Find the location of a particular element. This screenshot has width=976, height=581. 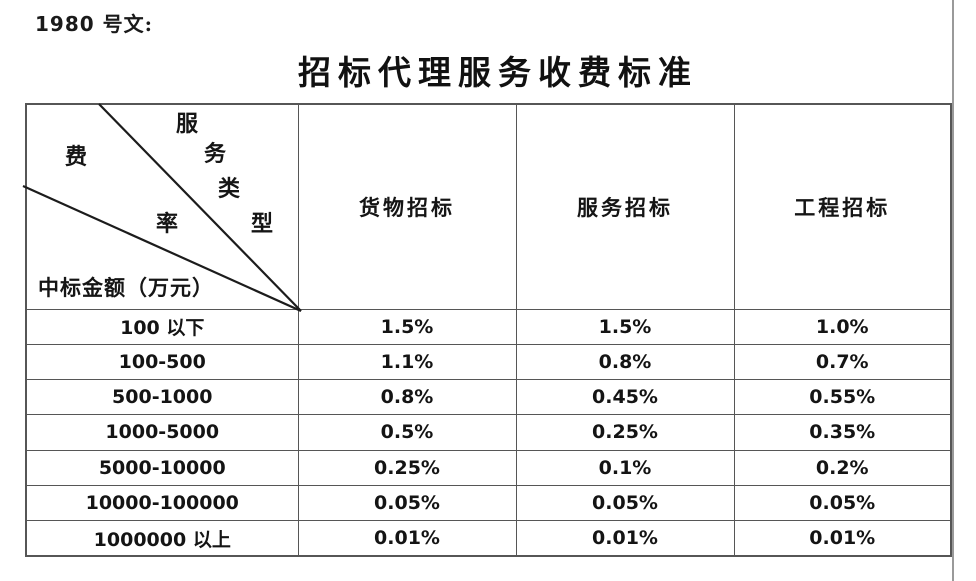

table-row: 1000-5000 0.5% 0.25% 0.35% is located at coordinates (488, 432).